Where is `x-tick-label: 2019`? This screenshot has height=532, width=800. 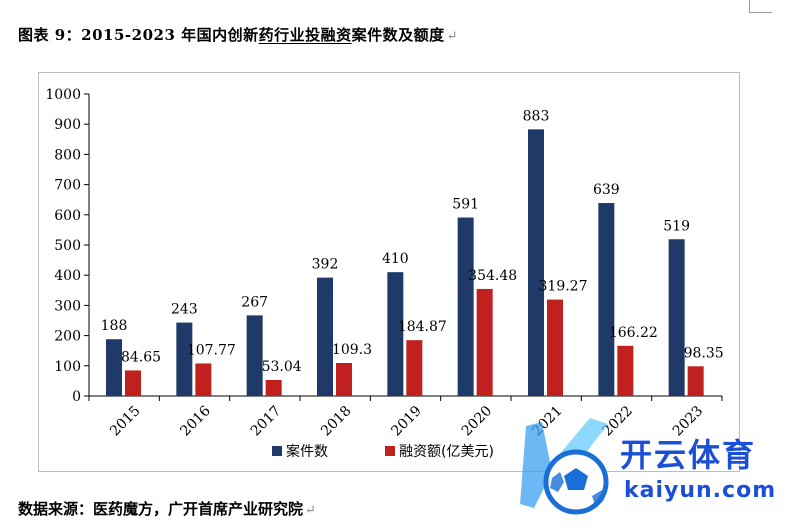 x-tick-label: 2019 is located at coordinates (406, 421).